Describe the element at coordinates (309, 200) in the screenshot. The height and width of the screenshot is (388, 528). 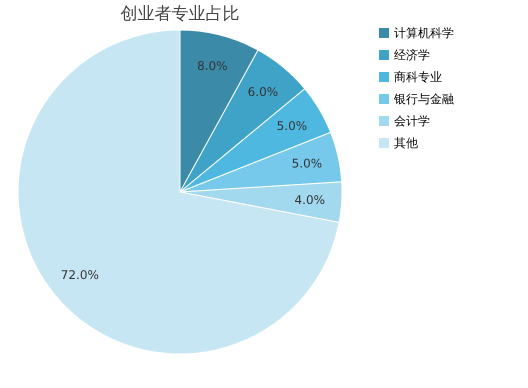
I see `data-label: 4.0%` at that location.